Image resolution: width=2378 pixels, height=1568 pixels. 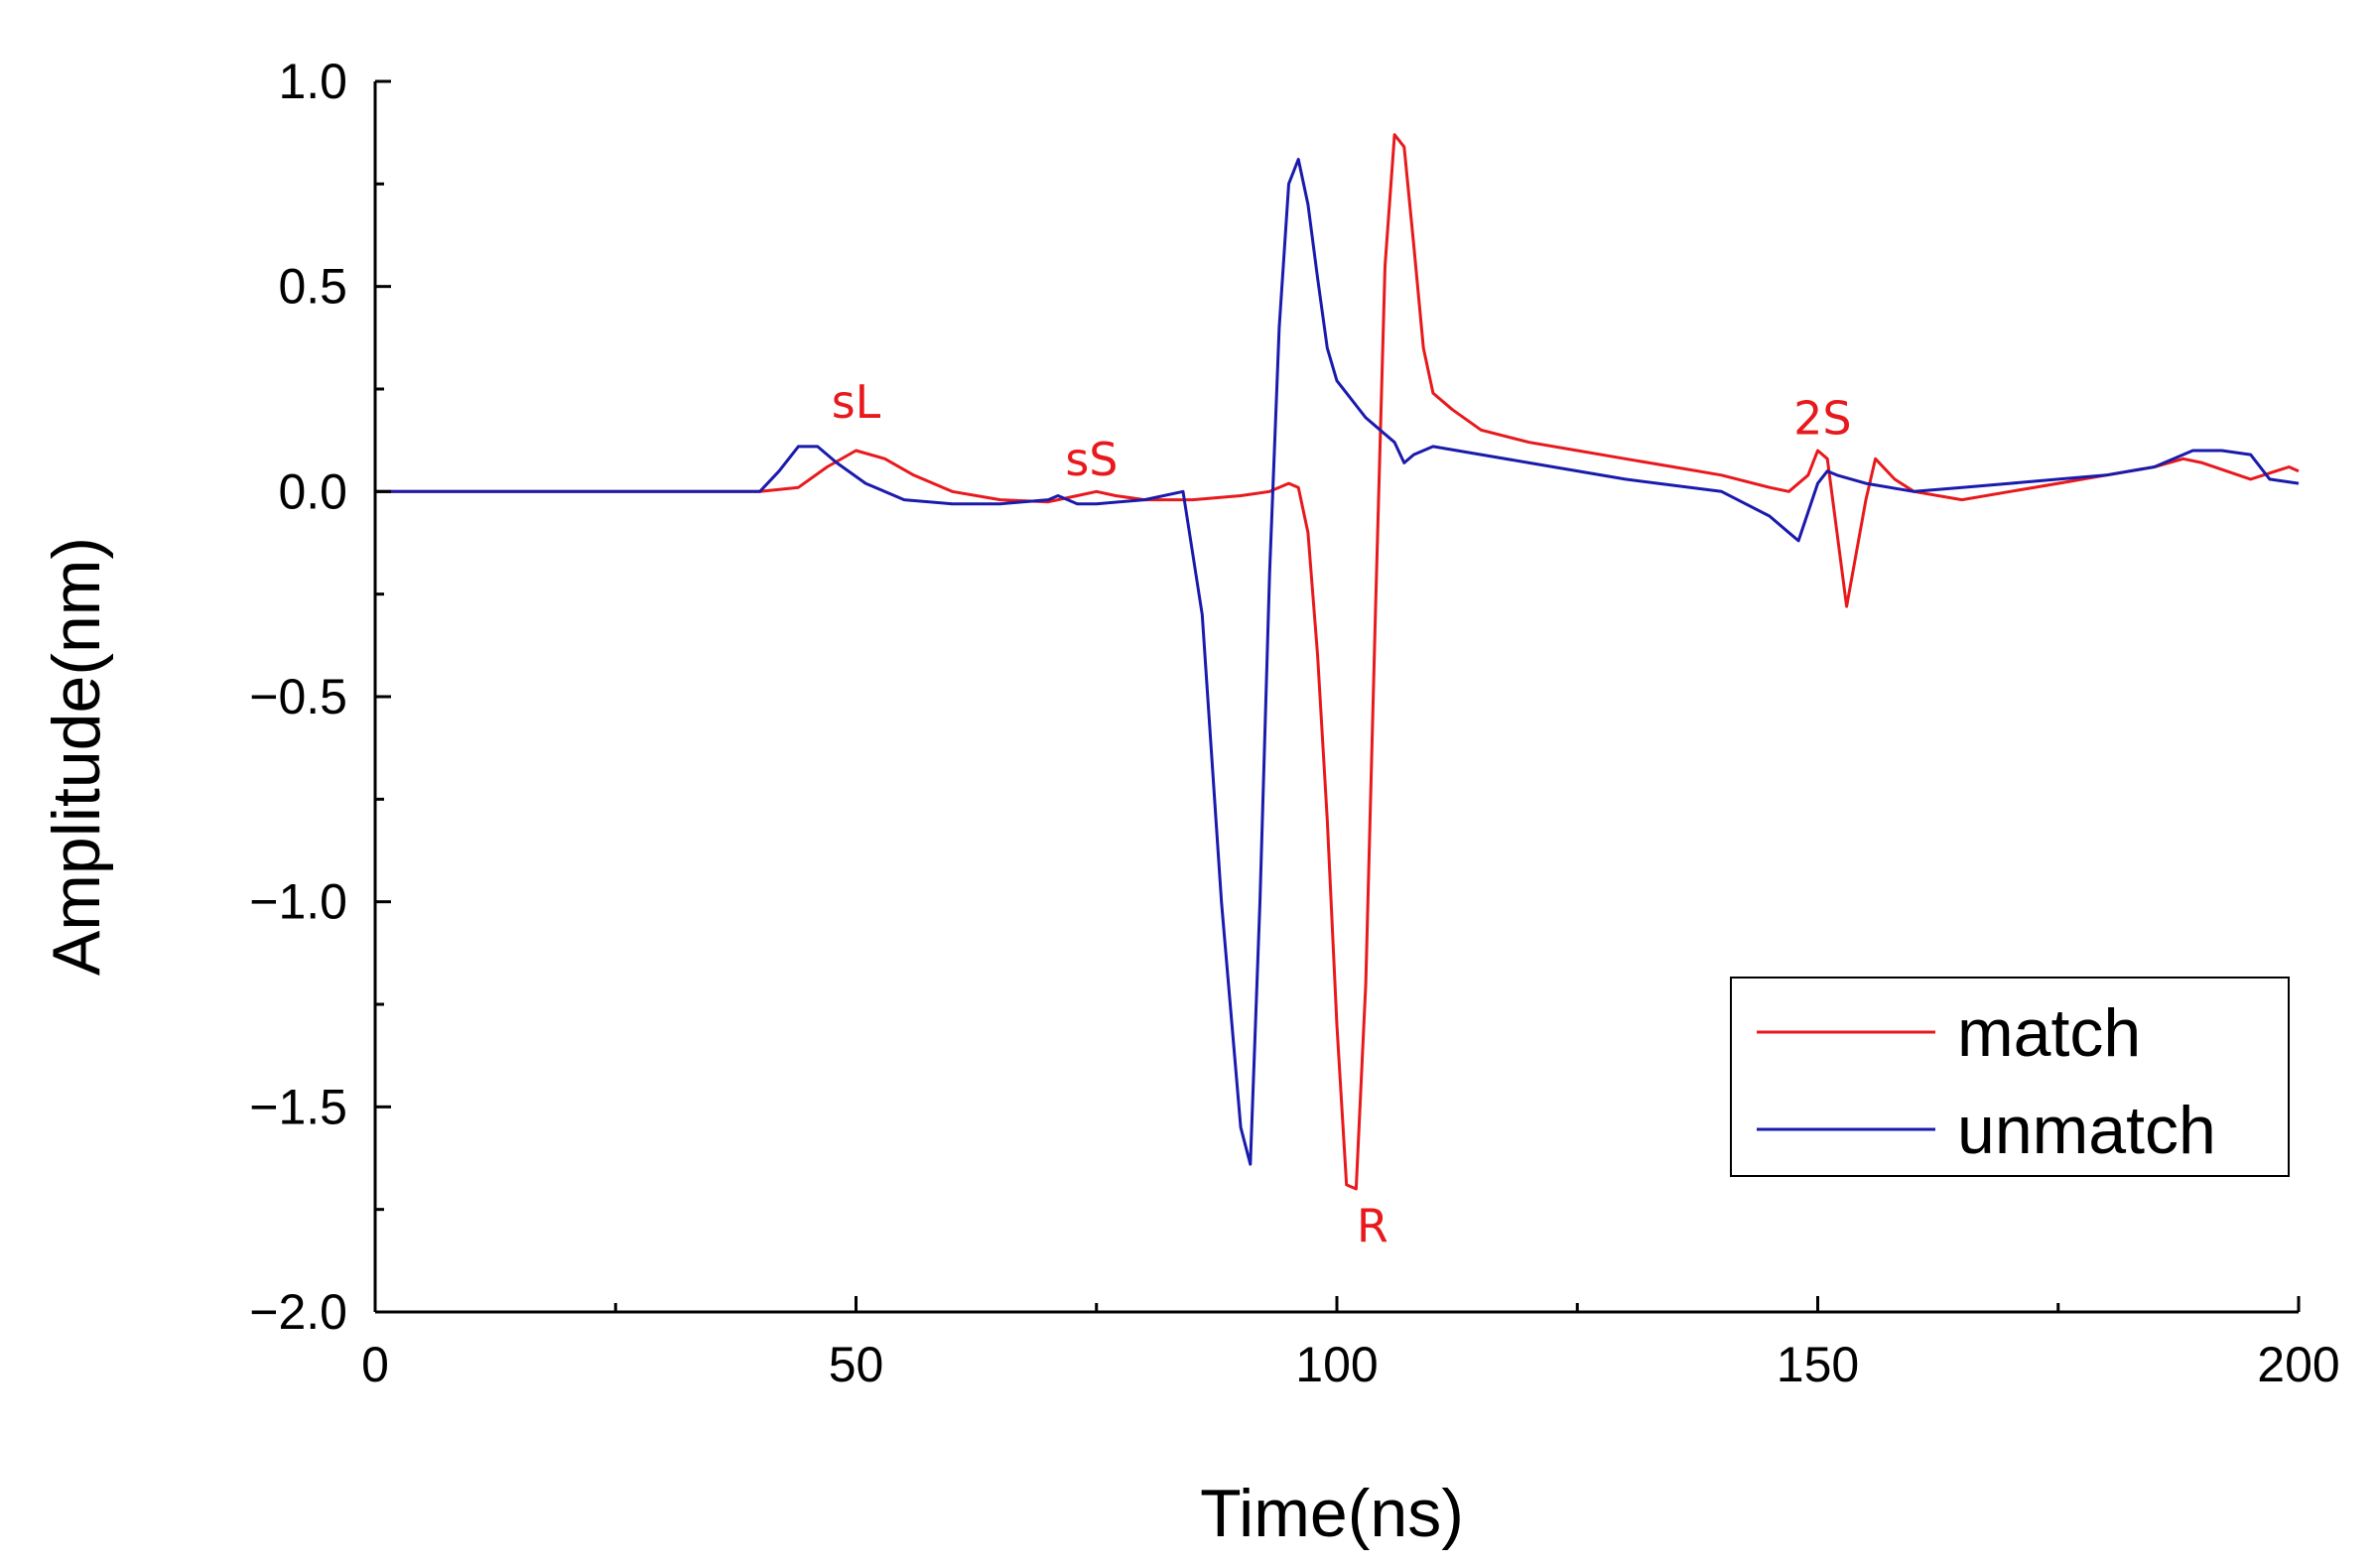 What do you see at coordinates (2049, 1033) in the screenshot?
I see `legend-label-match: match` at bounding box center [2049, 1033].